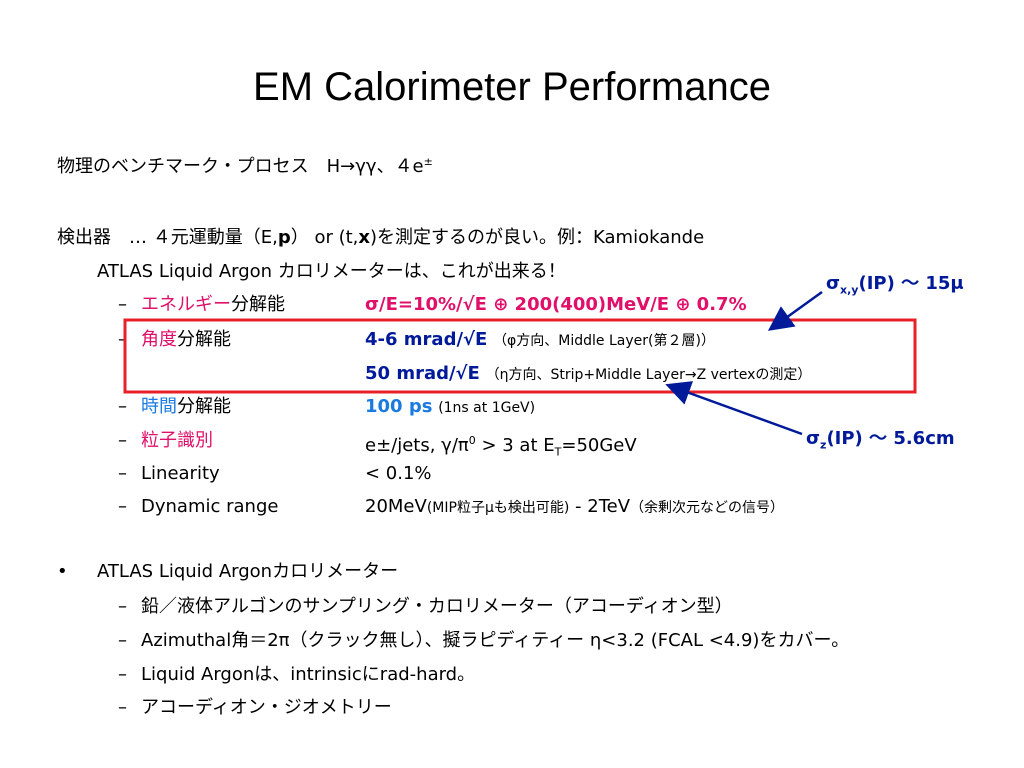 The width and height of the screenshot is (1024, 768). I want to click on label: 時間分解能, so click(186, 407).